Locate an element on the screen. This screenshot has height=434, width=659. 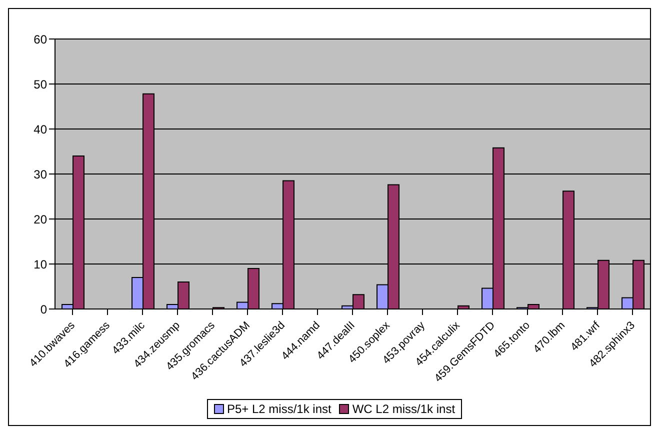
legend-label: WC L2 miss/1k inst is located at coordinates (403, 409).